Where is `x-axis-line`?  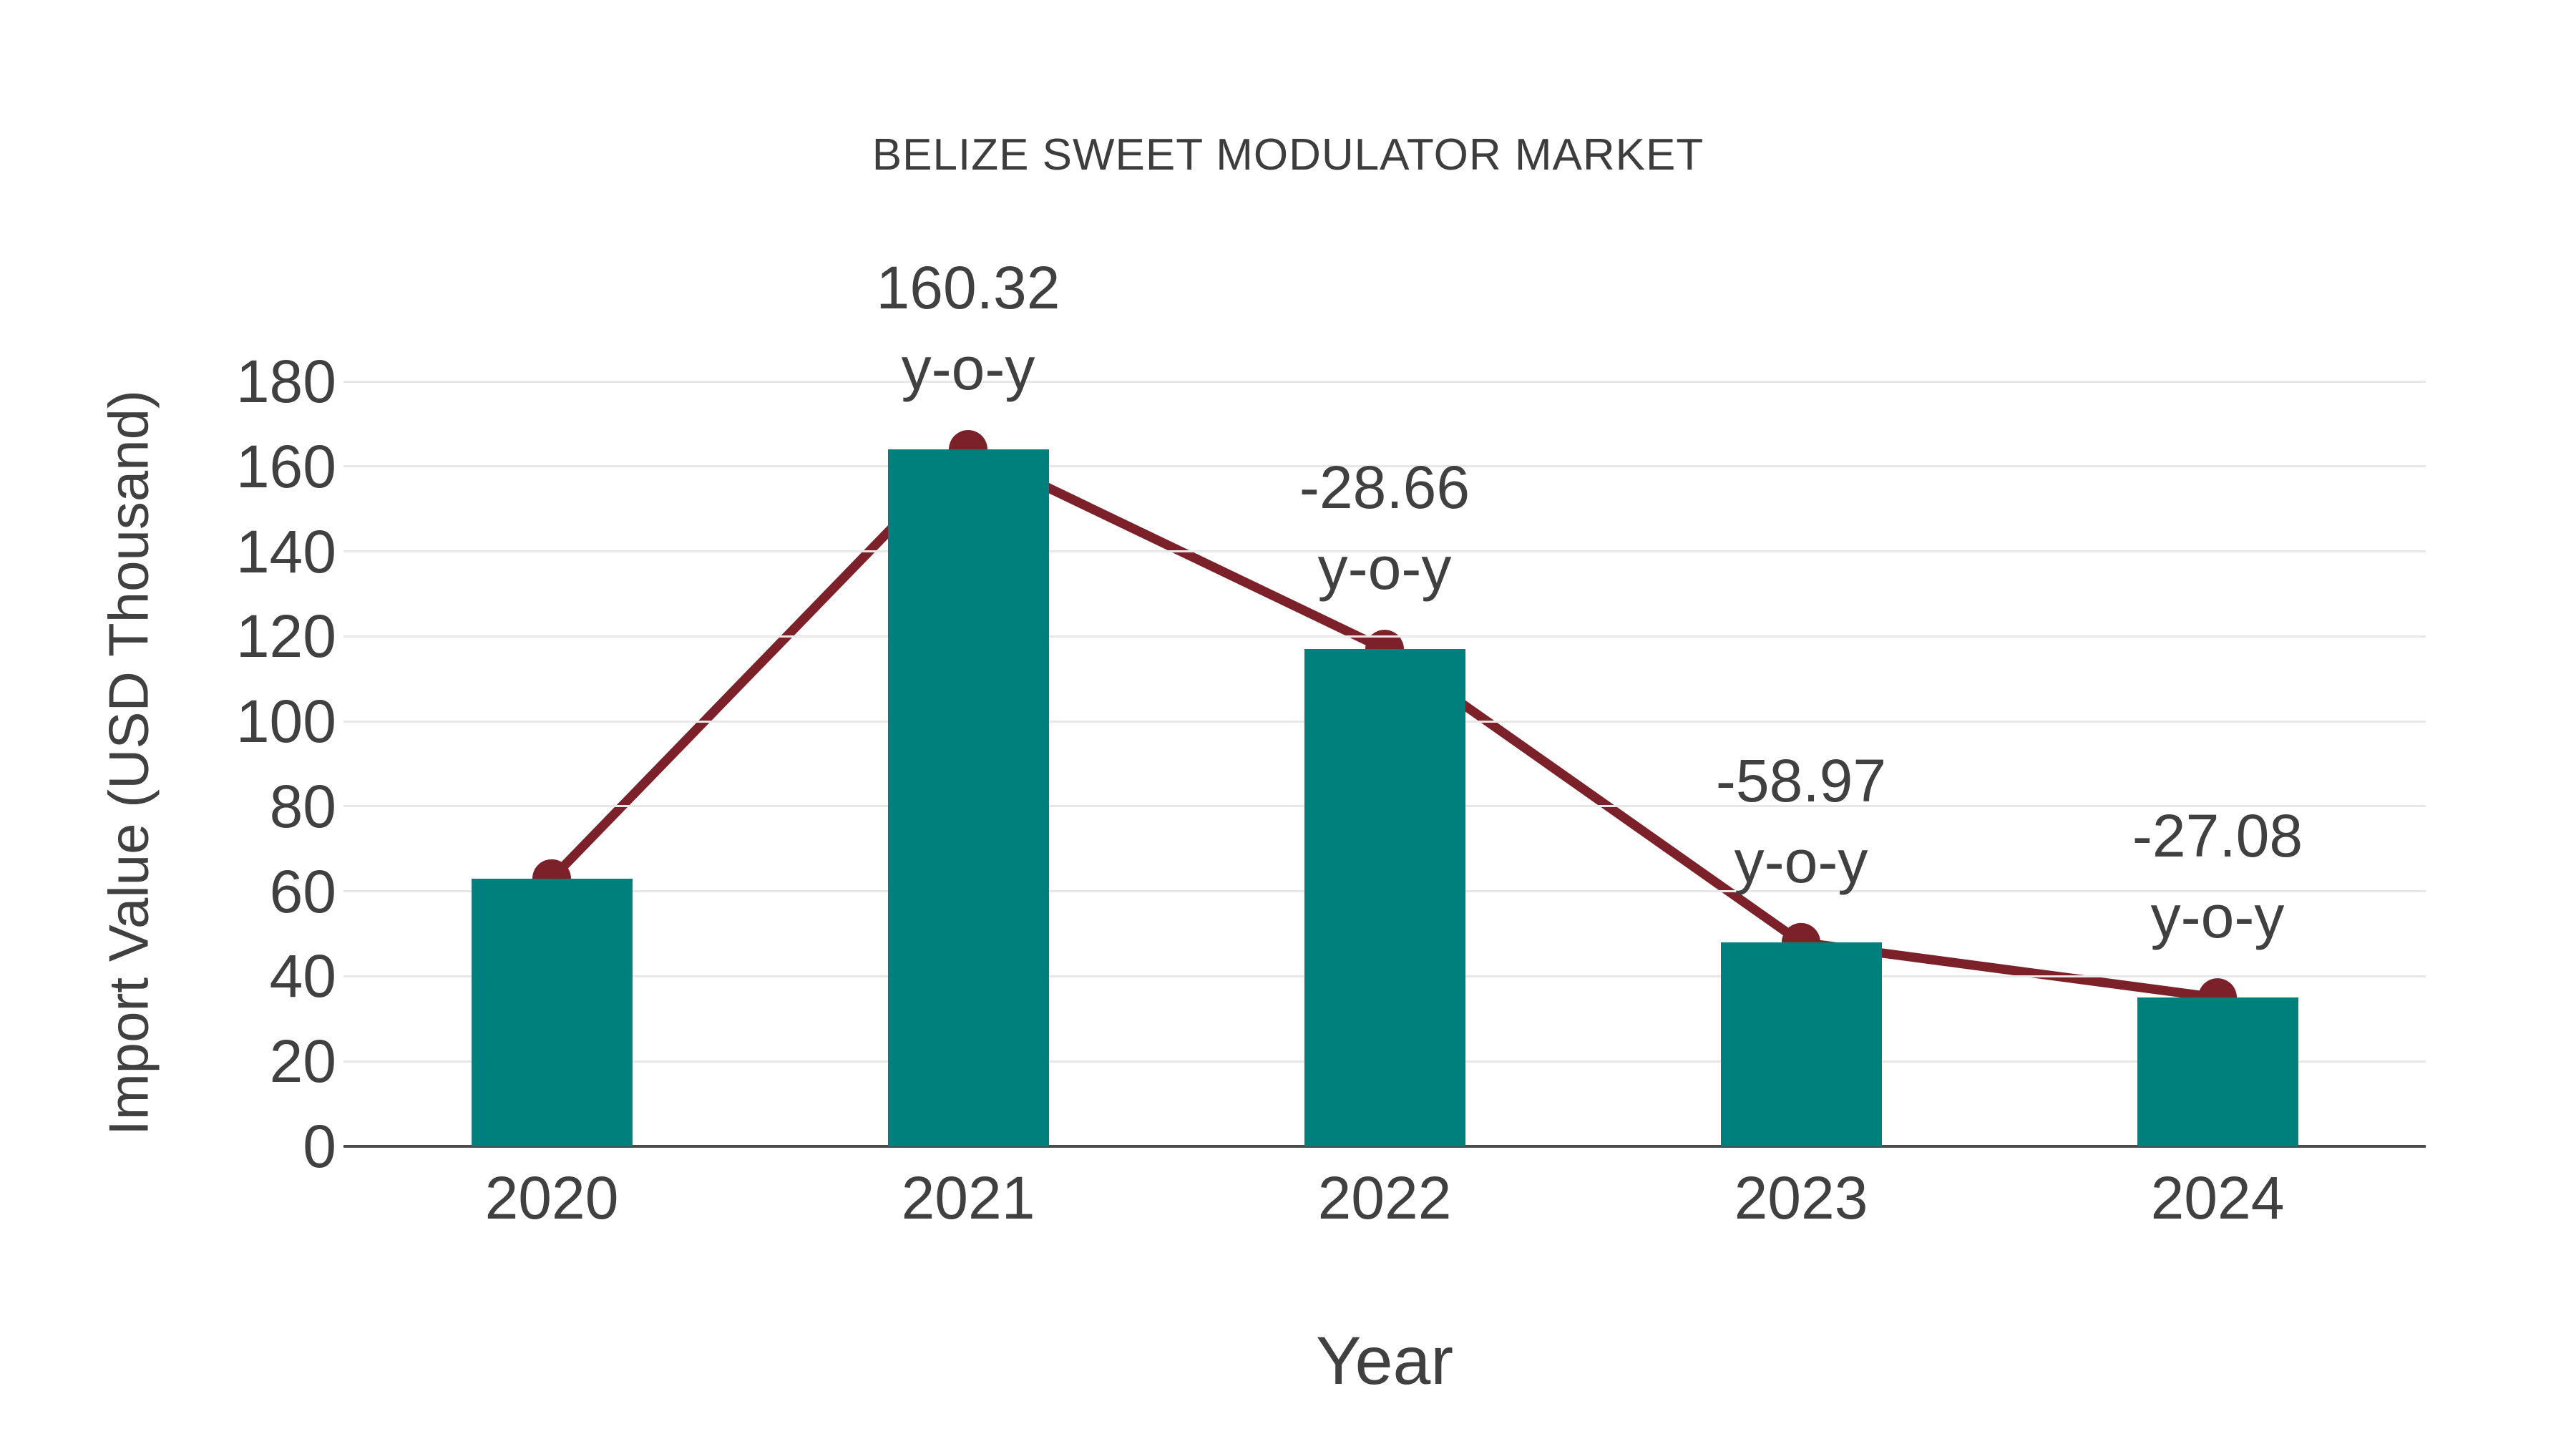 x-axis-line is located at coordinates (1384, 1146).